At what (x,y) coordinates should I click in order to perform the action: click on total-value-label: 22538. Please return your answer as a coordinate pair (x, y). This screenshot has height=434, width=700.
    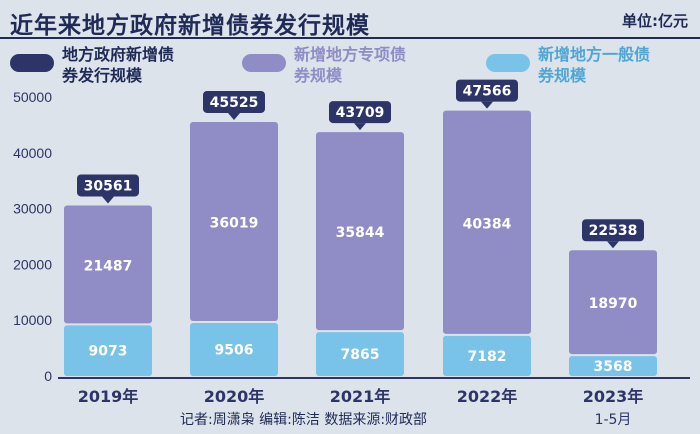
    Looking at the image, I should click on (613, 231).